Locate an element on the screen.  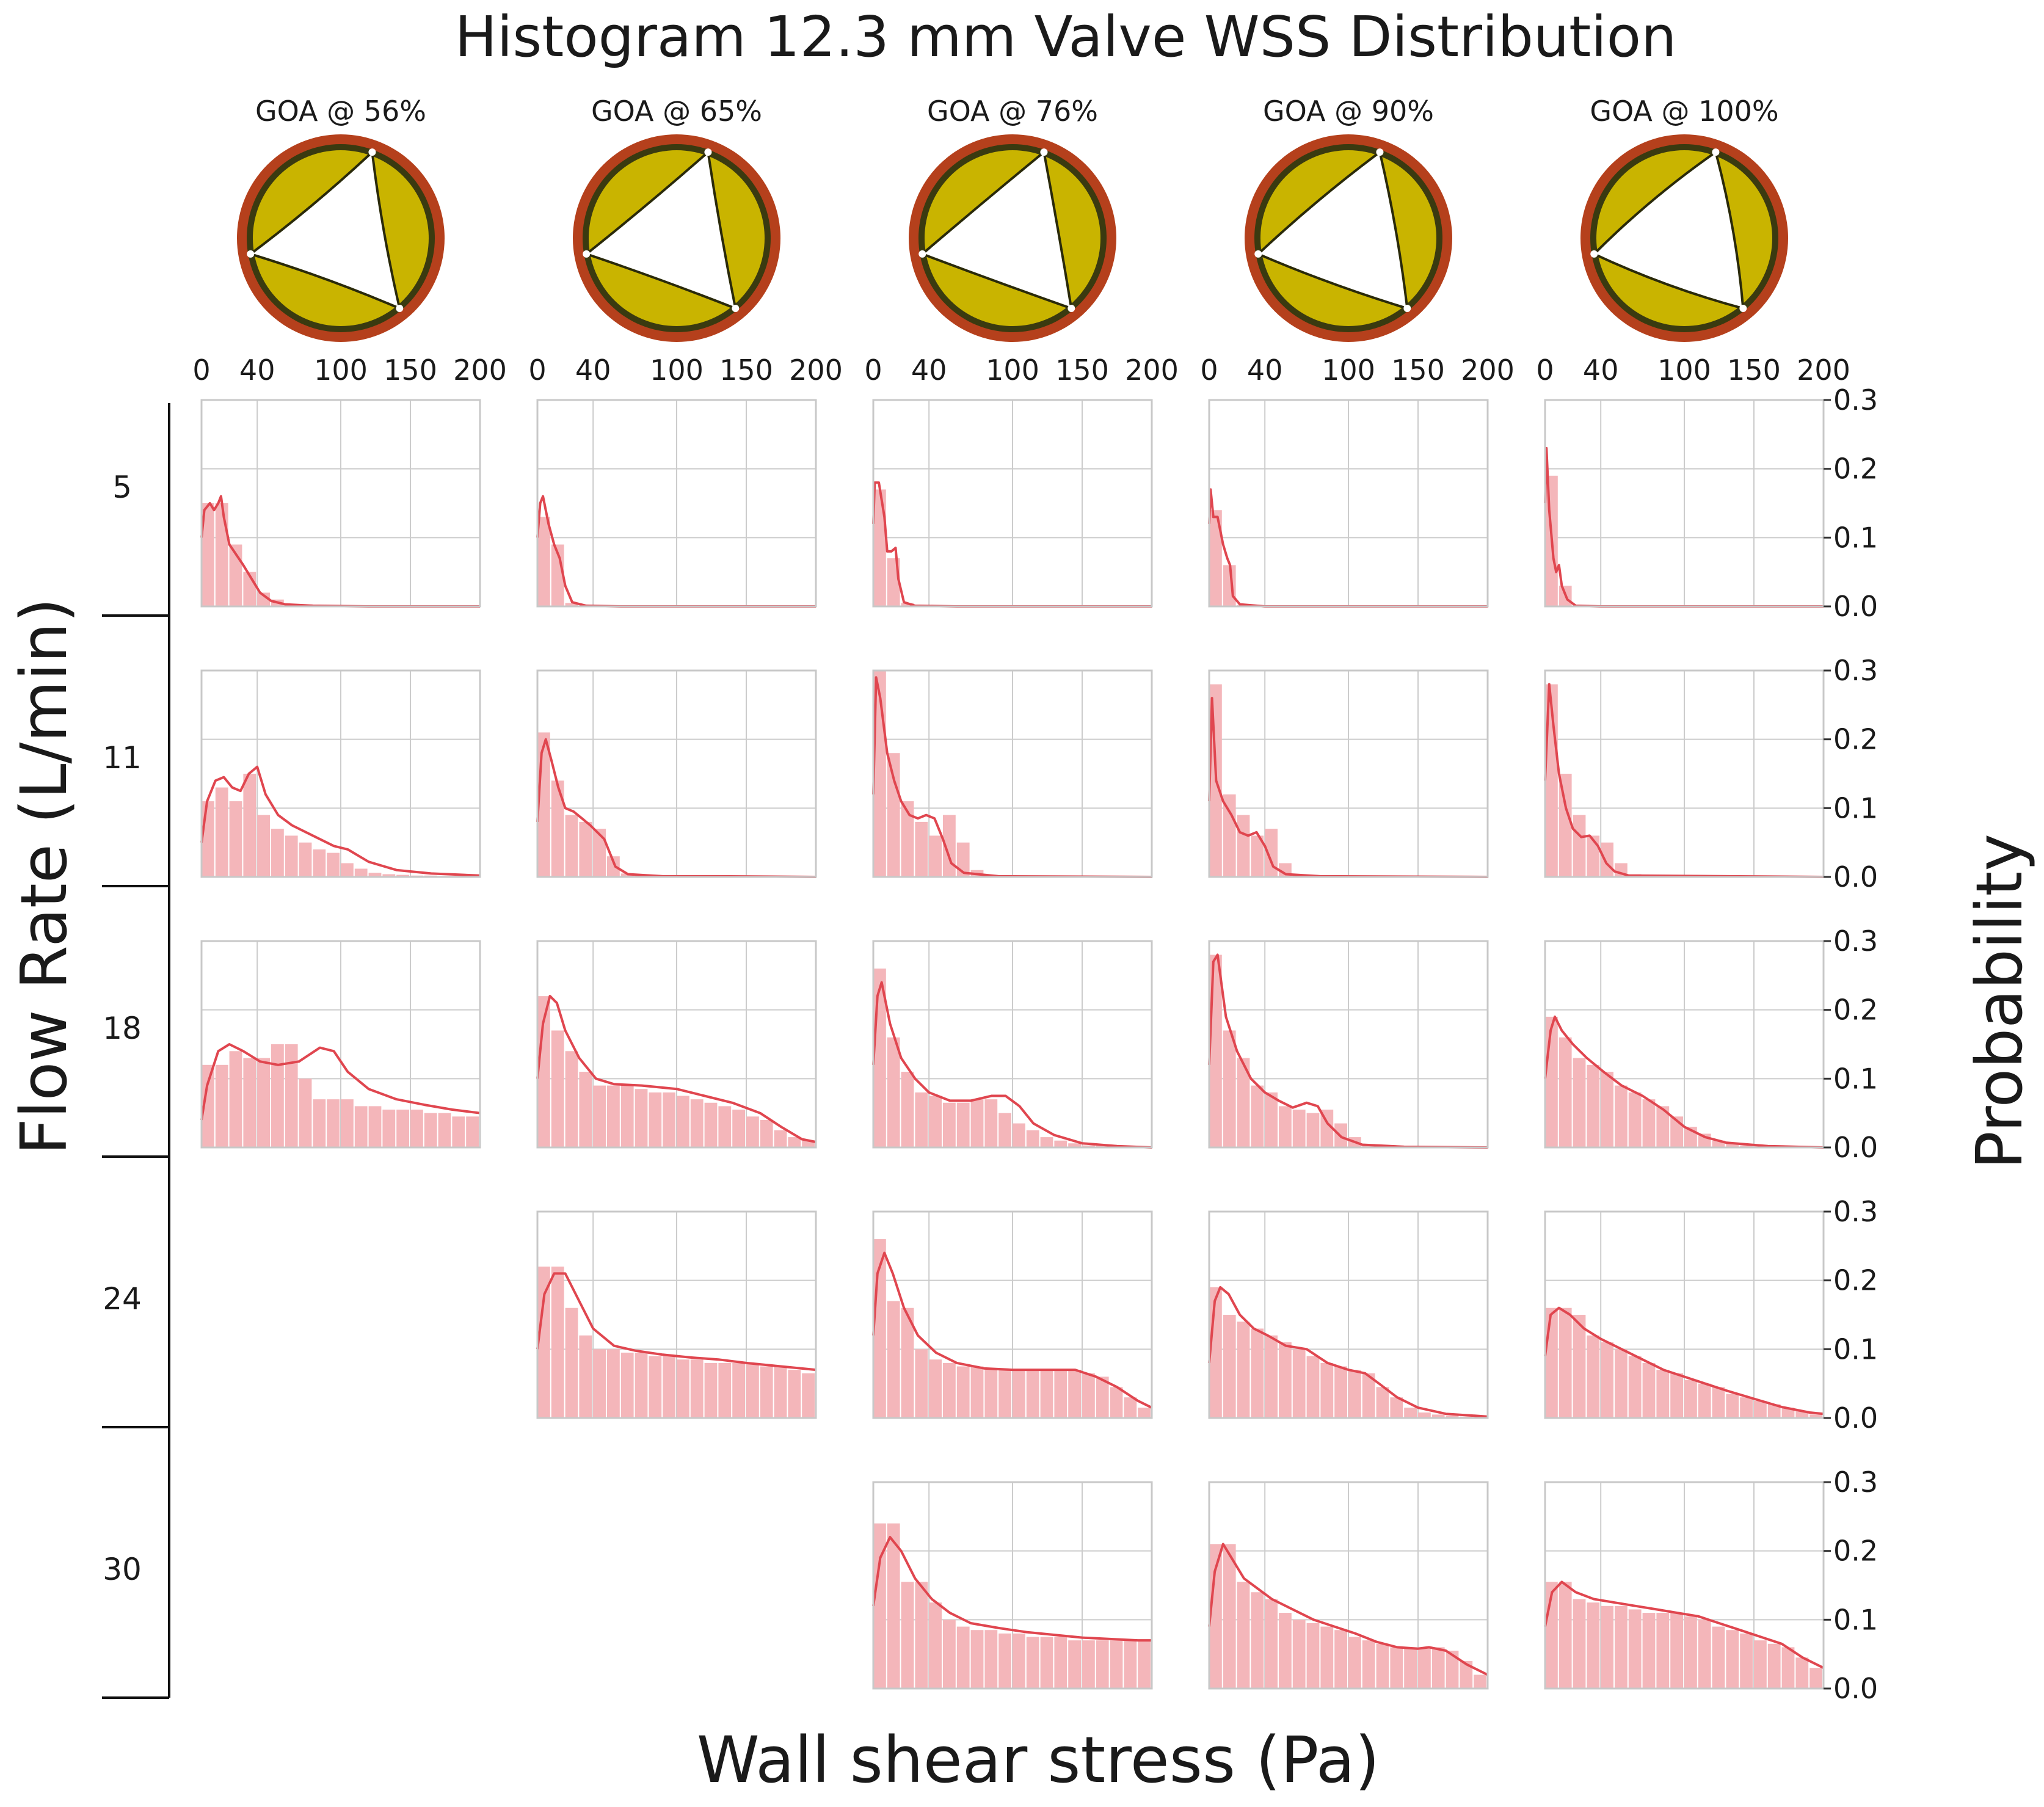
x-tick-label: 150 is located at coordinates (1754, 371).